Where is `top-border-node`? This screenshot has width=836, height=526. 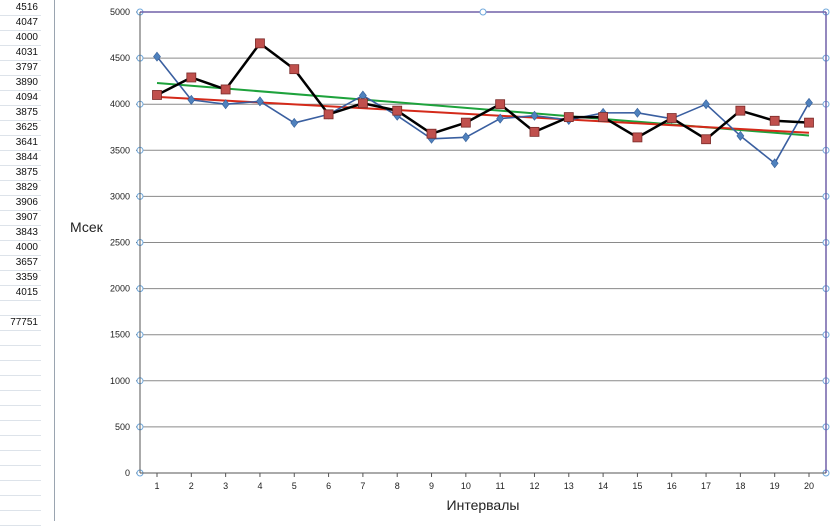
top-border-node is located at coordinates (483, 12).